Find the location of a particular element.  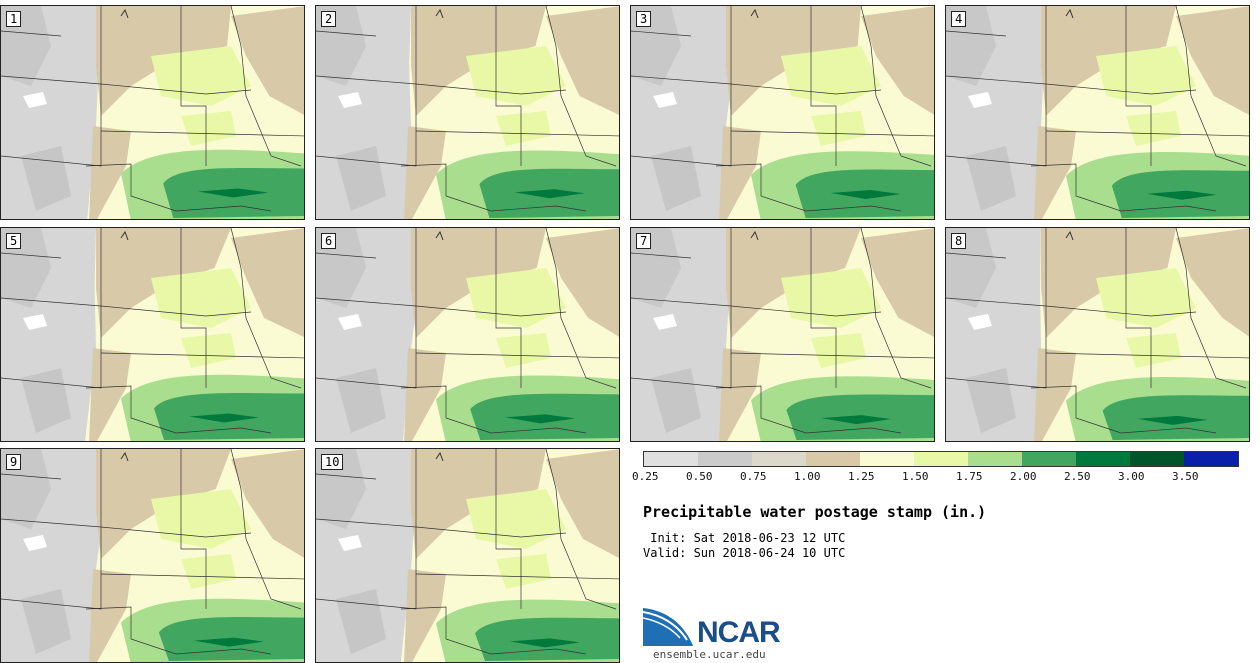

panel-number-label: 4 is located at coordinates (959, 19).